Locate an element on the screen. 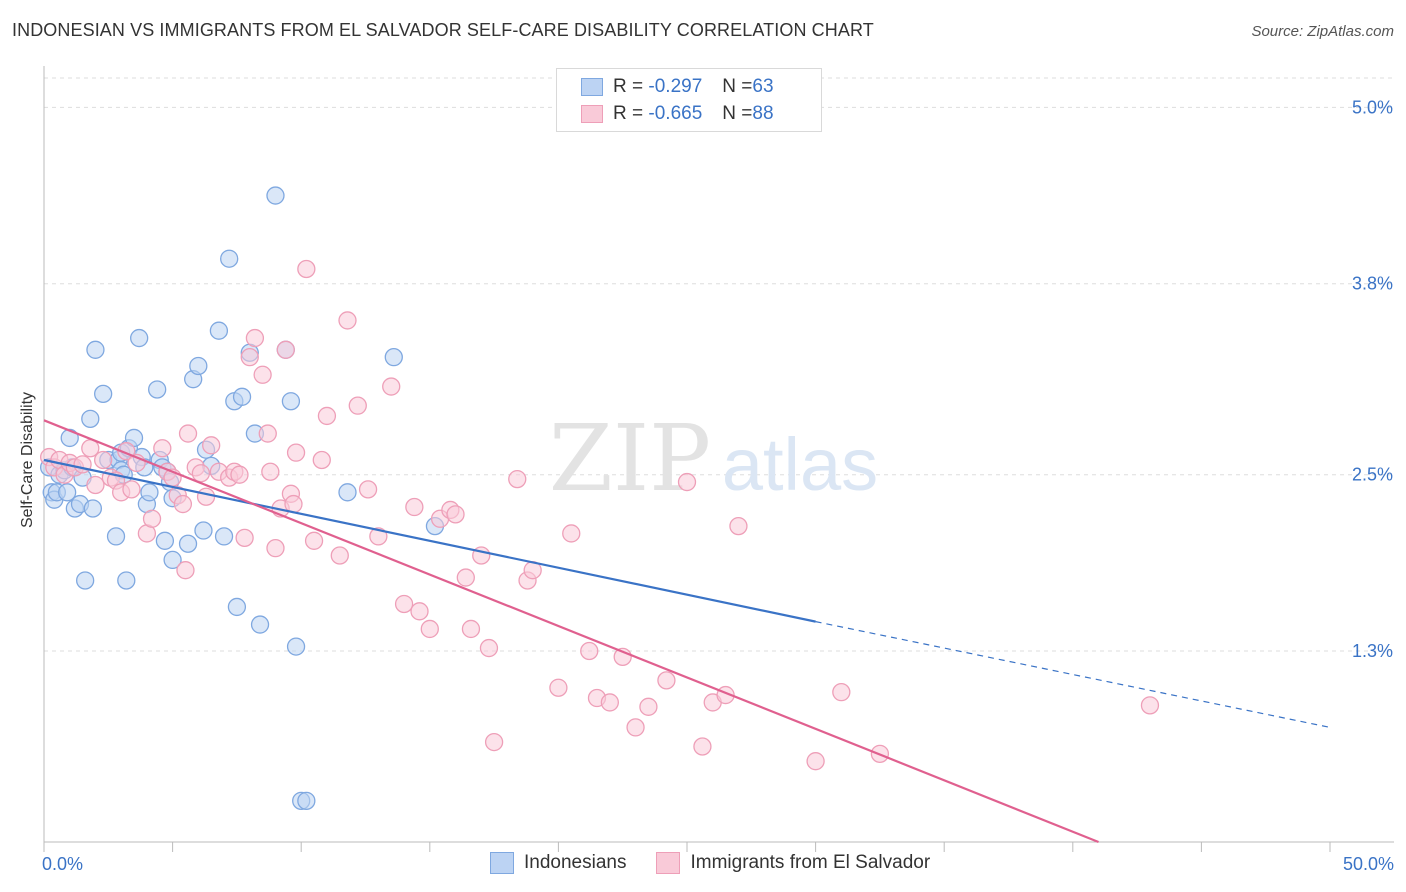 This screenshot has height=892, width=1406. legend-label-indonesians: Indonesians is located at coordinates (575, 862).